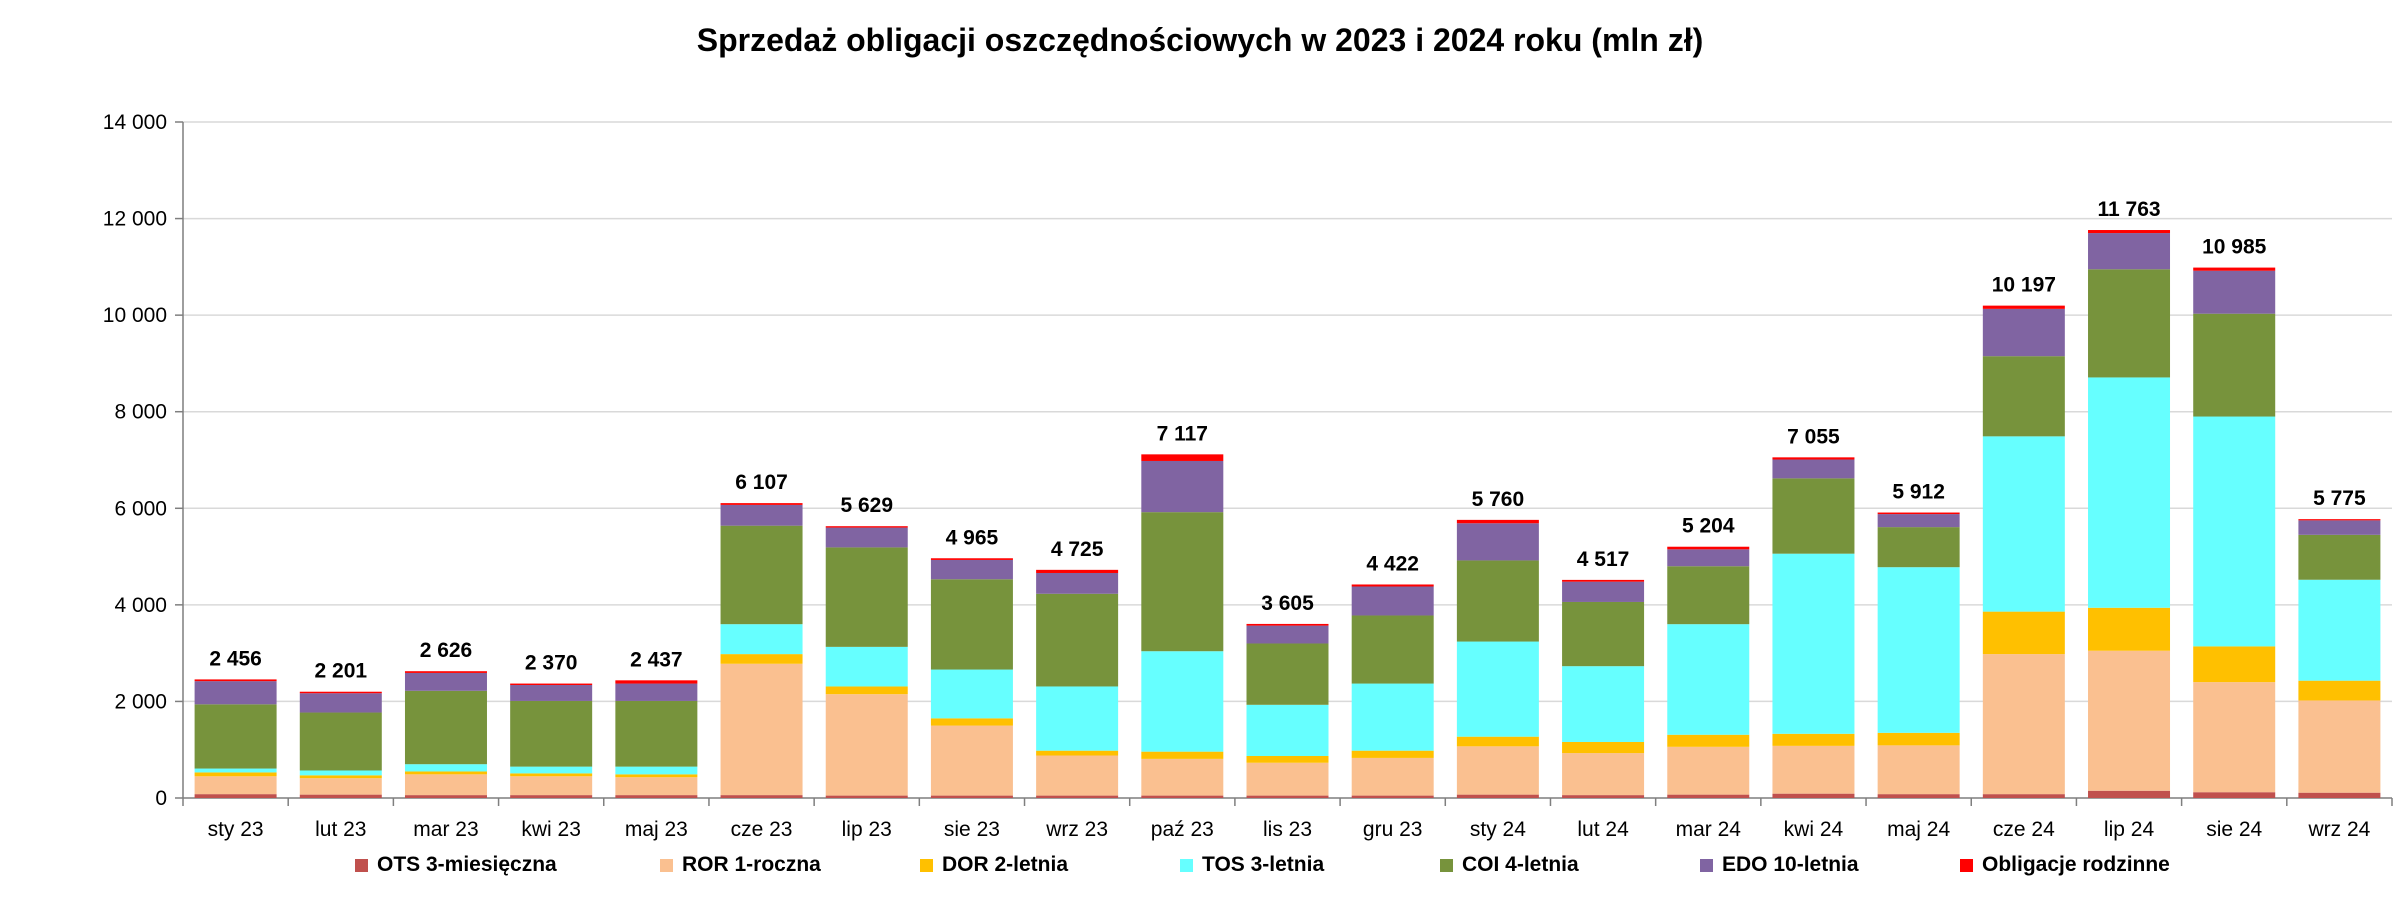 The width and height of the screenshot is (2400, 923). I want to click on data-label-total: 2 201, so click(341, 671).